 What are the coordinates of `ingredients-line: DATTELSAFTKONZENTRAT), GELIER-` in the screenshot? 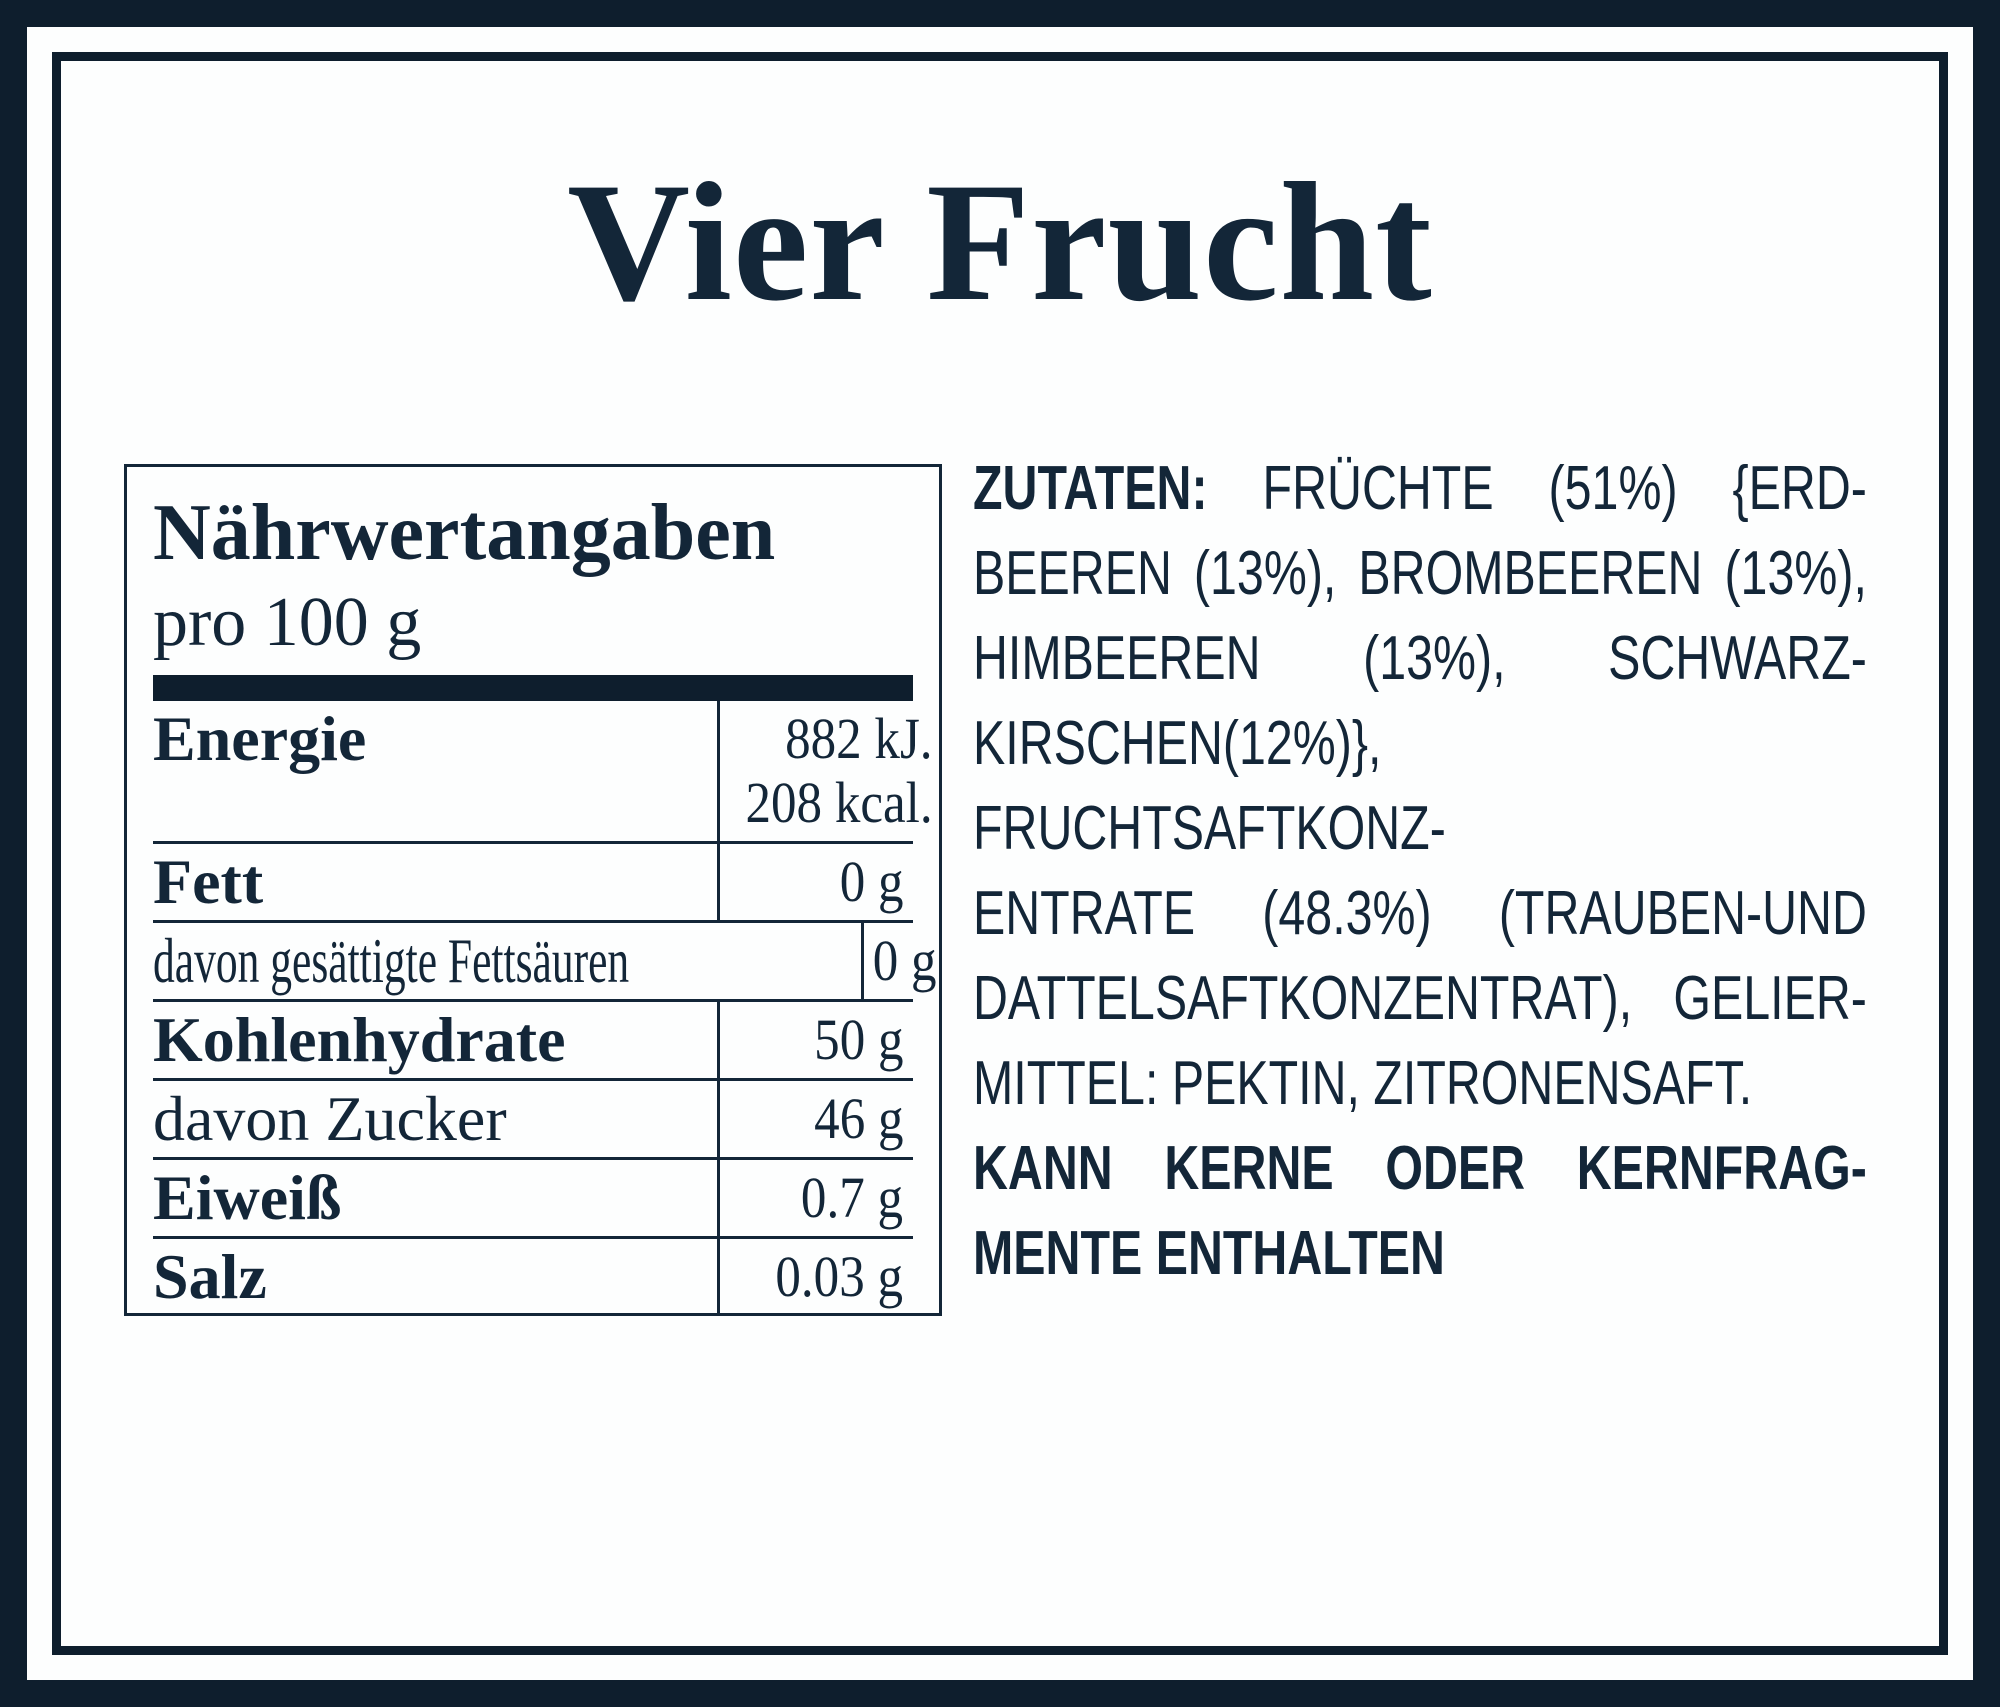 It's located at (1420, 998).